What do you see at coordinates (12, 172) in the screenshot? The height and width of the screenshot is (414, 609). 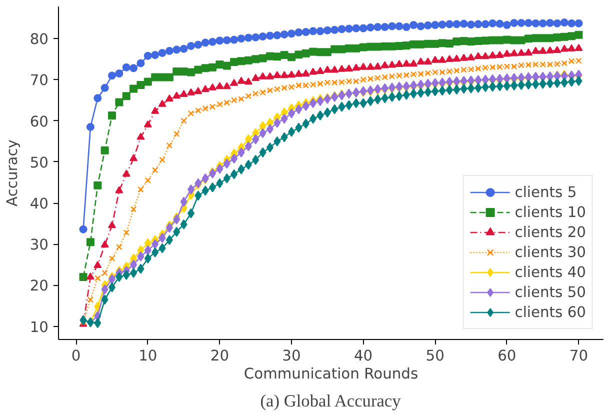 I see `y-axis-title: Accuracy` at bounding box center [12, 172].